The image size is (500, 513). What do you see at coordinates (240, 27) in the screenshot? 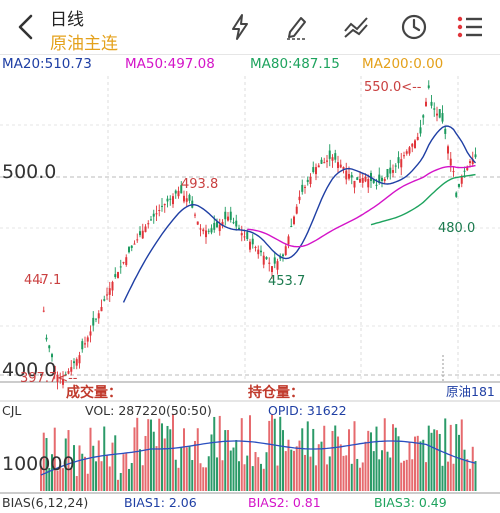
I see `lightning-button` at bounding box center [240, 27].